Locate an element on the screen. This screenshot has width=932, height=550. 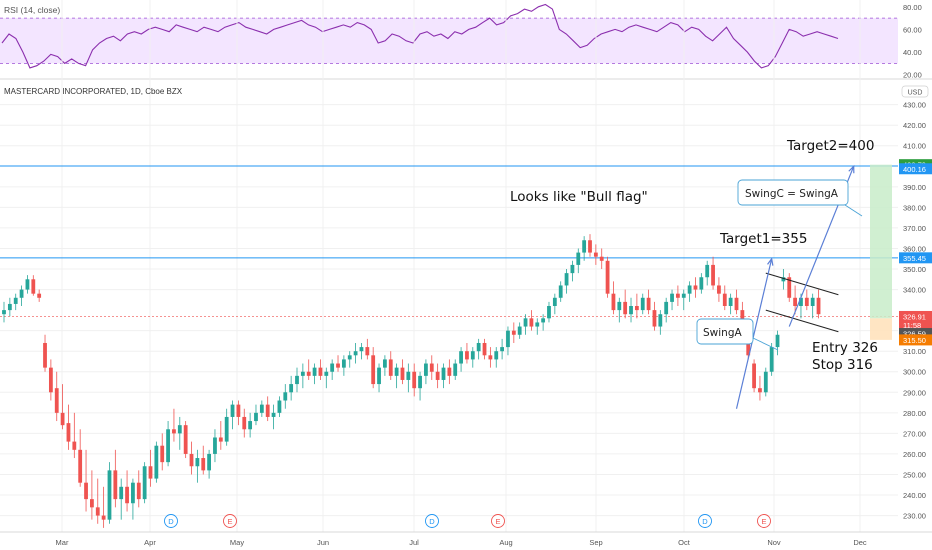
currency-badge is located at coordinates (915, 91).